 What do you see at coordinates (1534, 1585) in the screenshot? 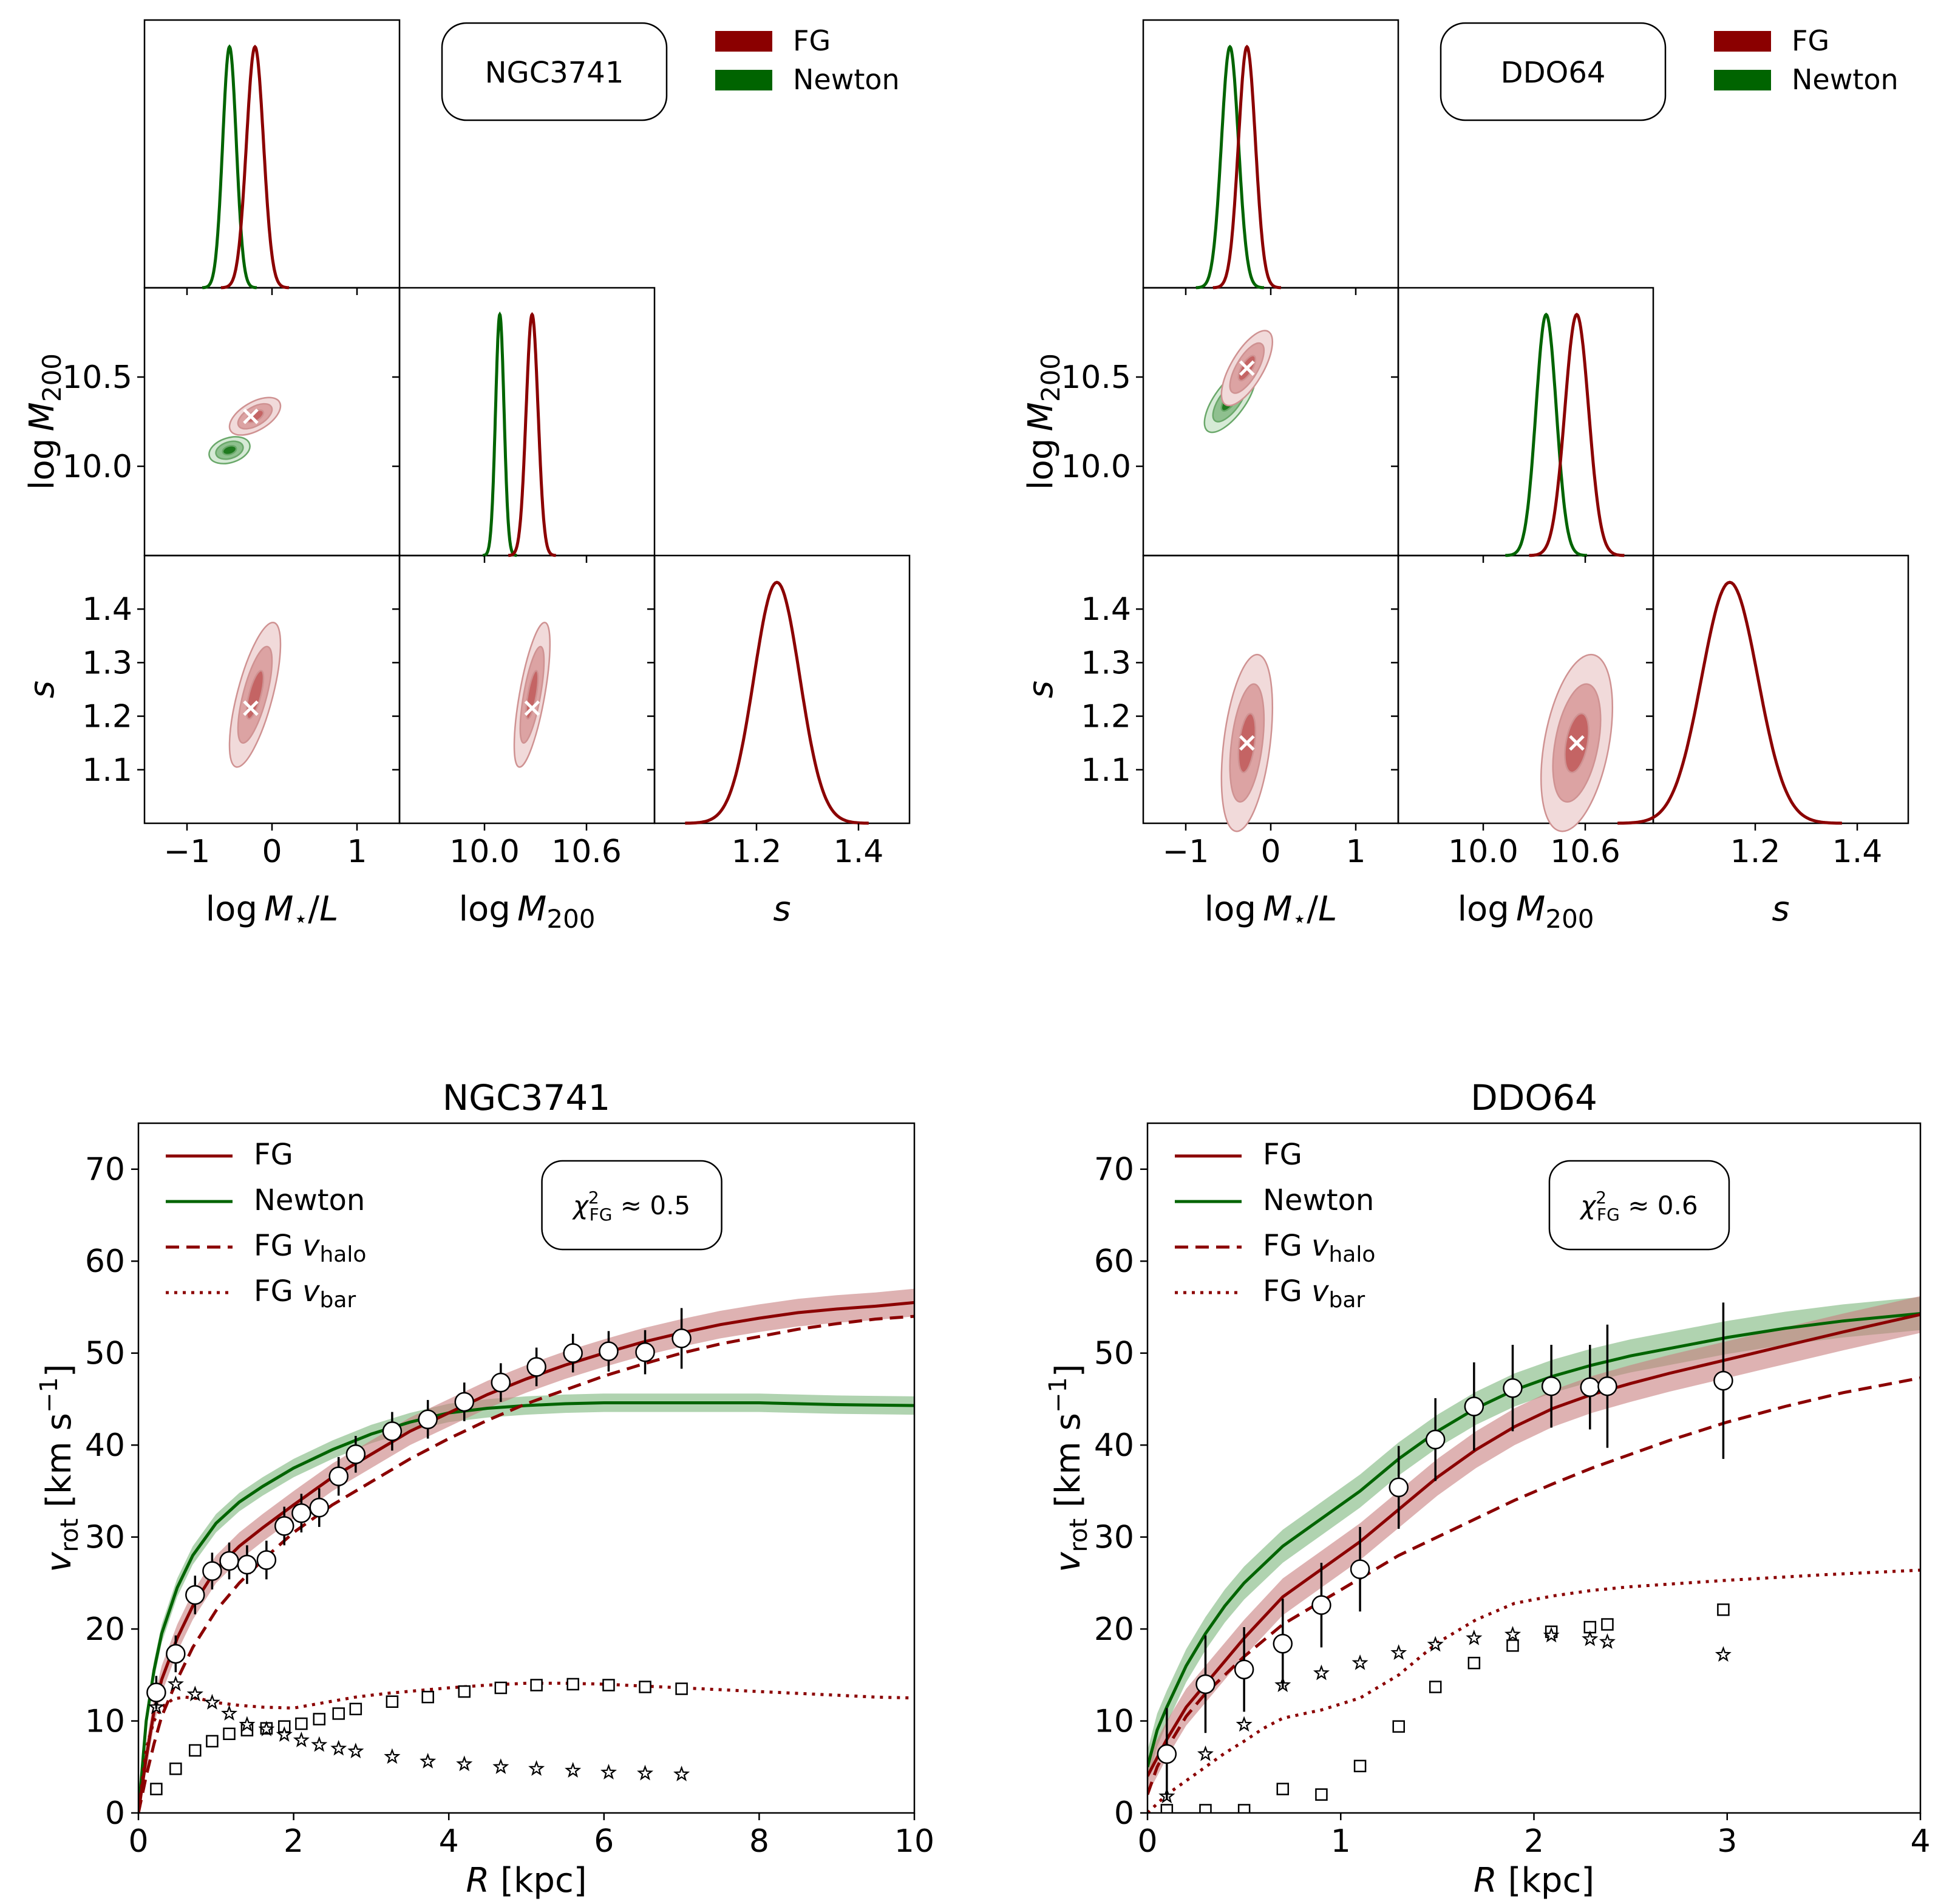
I see `curve-fg_vhalo` at bounding box center [1534, 1585].